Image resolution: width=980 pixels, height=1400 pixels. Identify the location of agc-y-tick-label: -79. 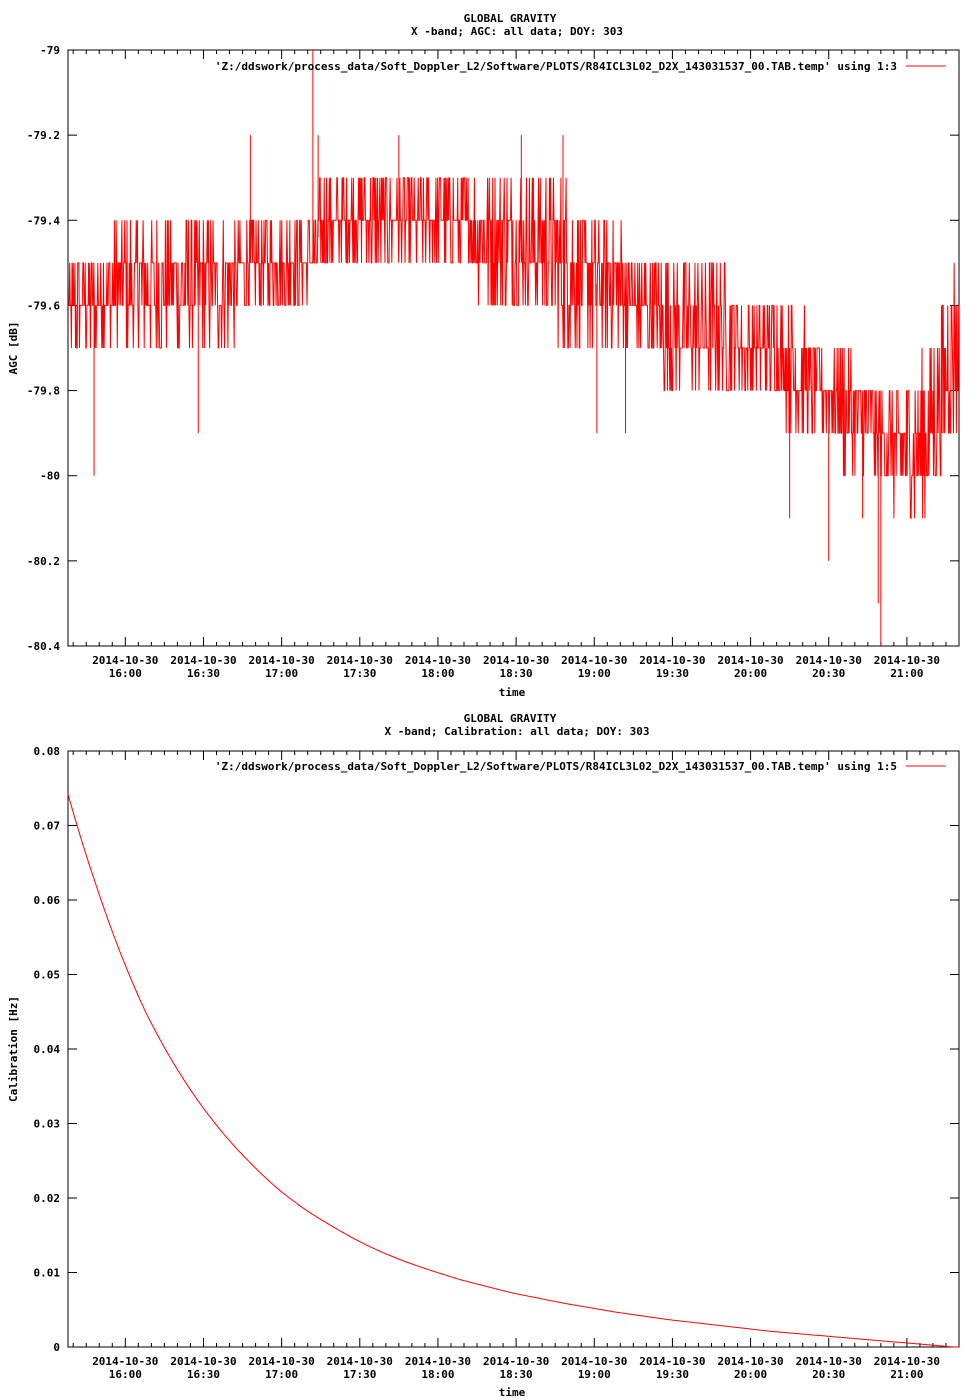
(50, 50).